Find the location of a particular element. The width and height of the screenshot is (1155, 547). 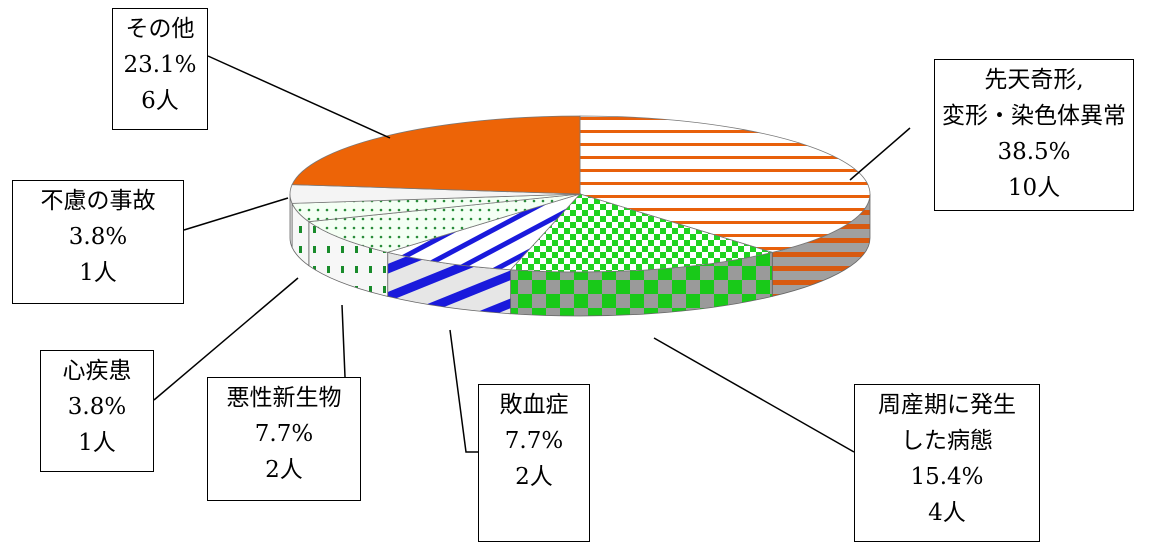

slice-count: 4人 is located at coordinates (947, 513).